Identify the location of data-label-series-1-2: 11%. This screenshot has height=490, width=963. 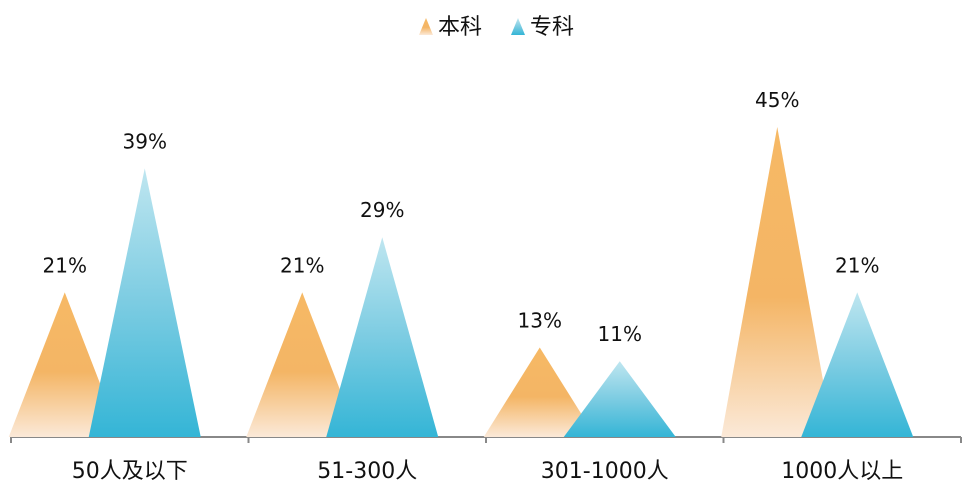
(620, 334).